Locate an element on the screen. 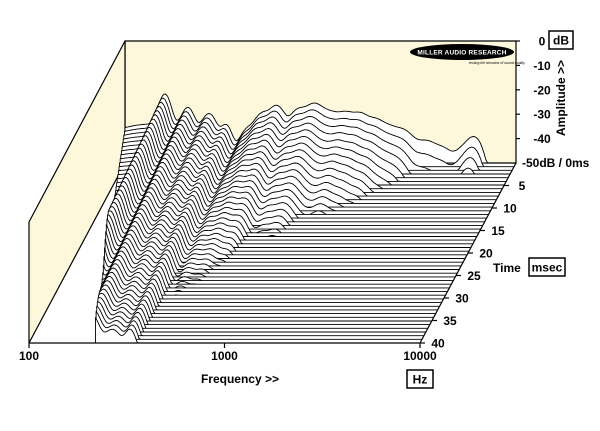  frequency-axis-label: Frequency >> is located at coordinates (240, 379).